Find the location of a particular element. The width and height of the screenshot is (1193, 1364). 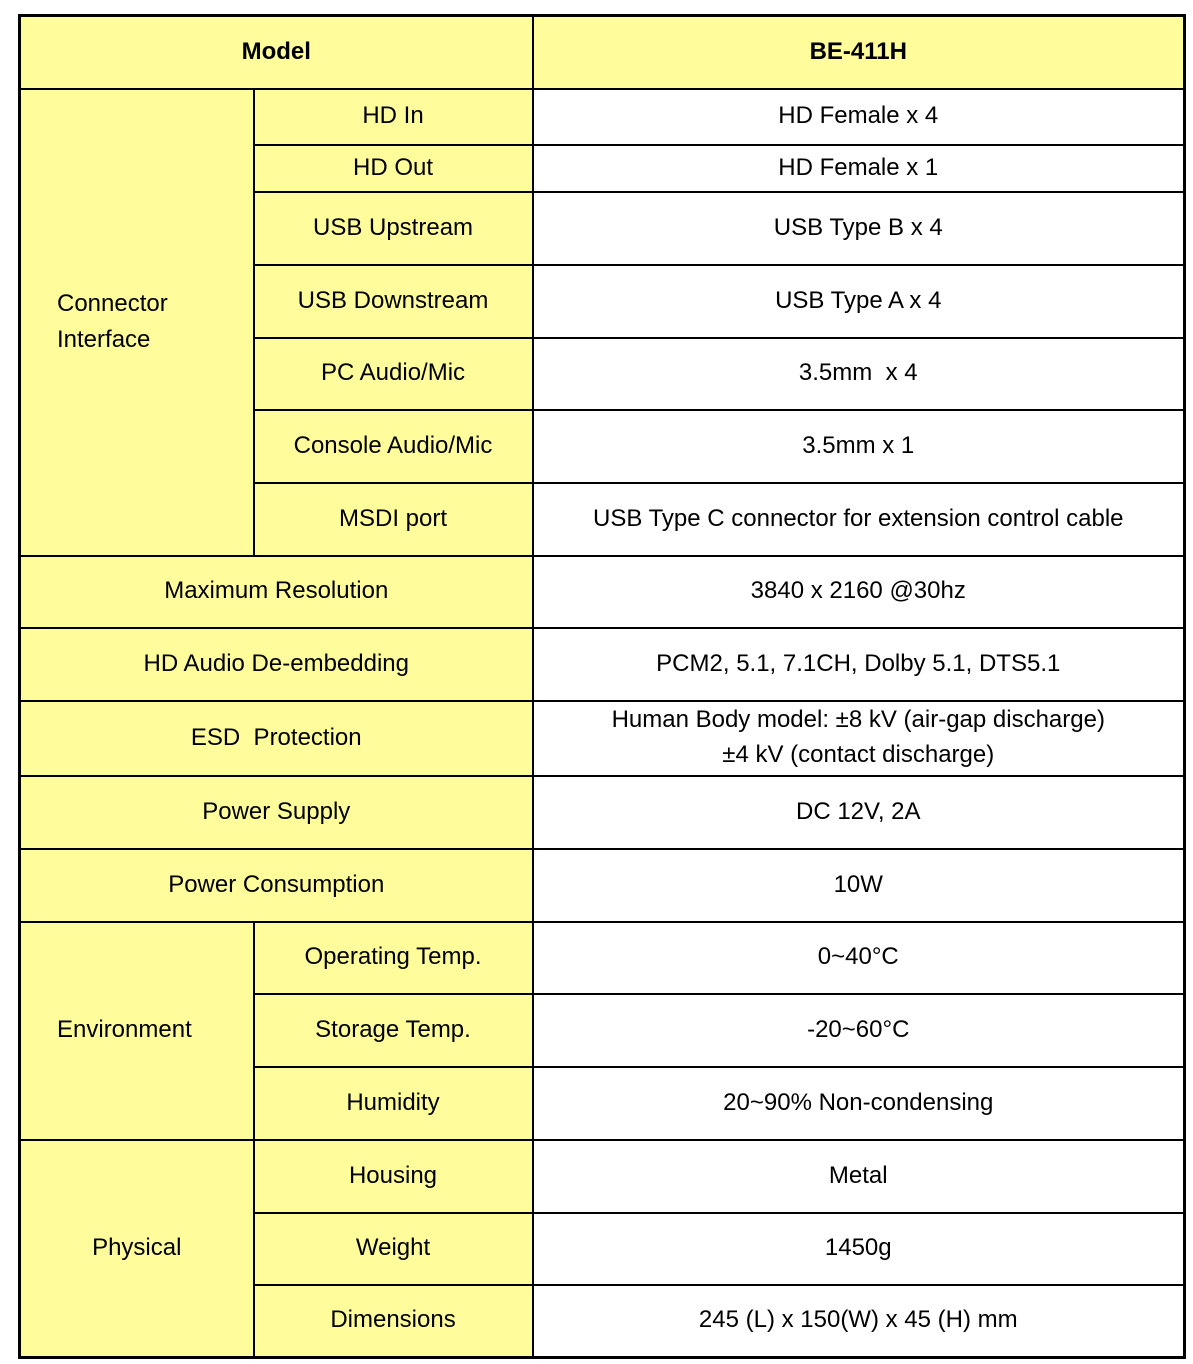

group-environment: Environment is located at coordinates (136, 1030).